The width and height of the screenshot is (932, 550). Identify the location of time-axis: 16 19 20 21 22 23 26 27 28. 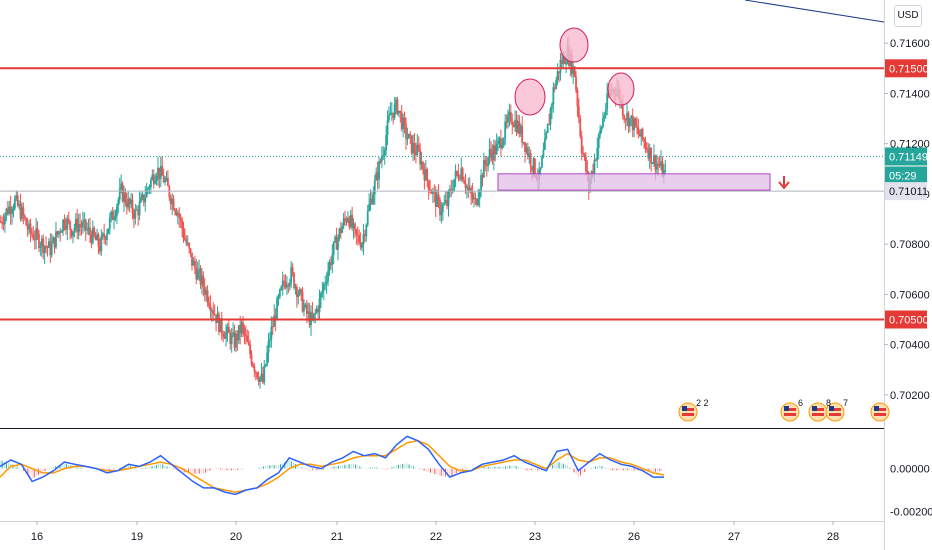
(435, 532).